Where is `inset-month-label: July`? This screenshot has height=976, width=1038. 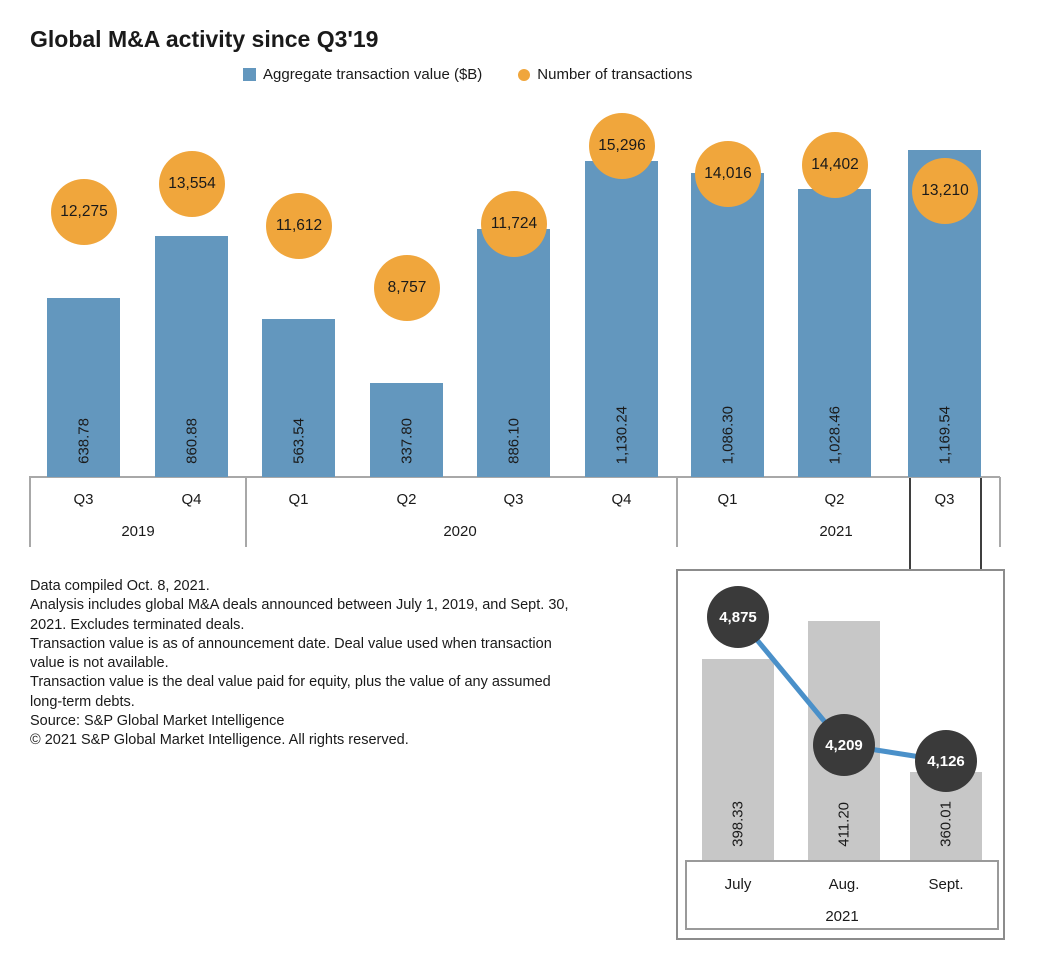
inset-month-label: July is located at coordinates (738, 884).